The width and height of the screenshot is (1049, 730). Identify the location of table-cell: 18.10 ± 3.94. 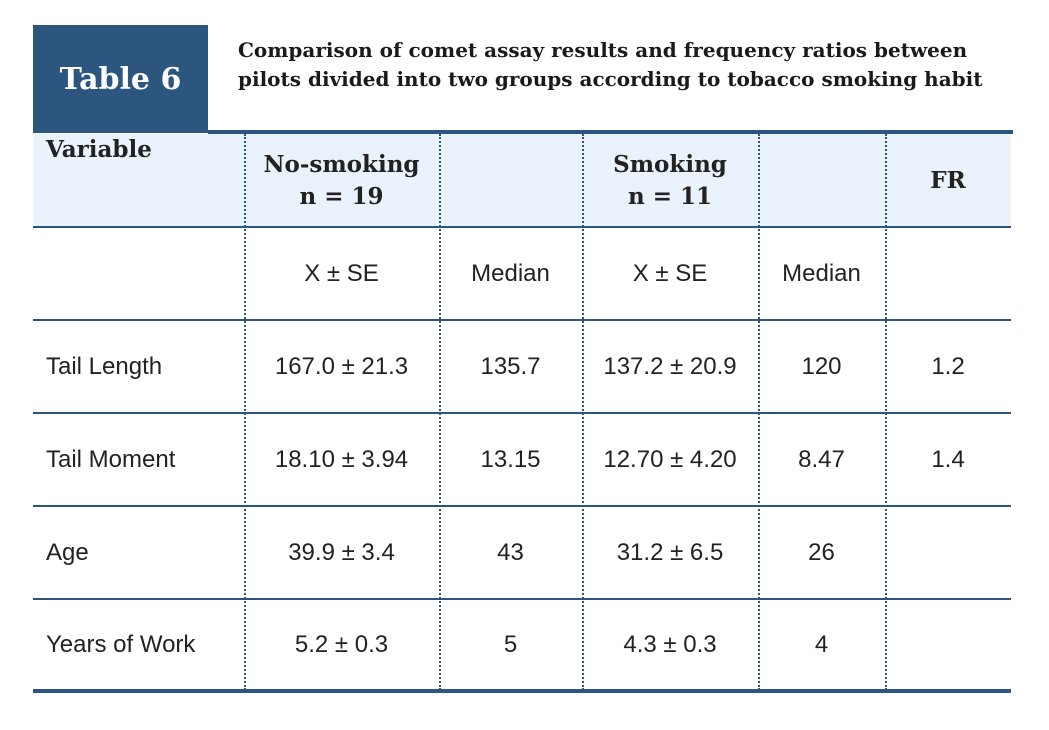
(341, 459).